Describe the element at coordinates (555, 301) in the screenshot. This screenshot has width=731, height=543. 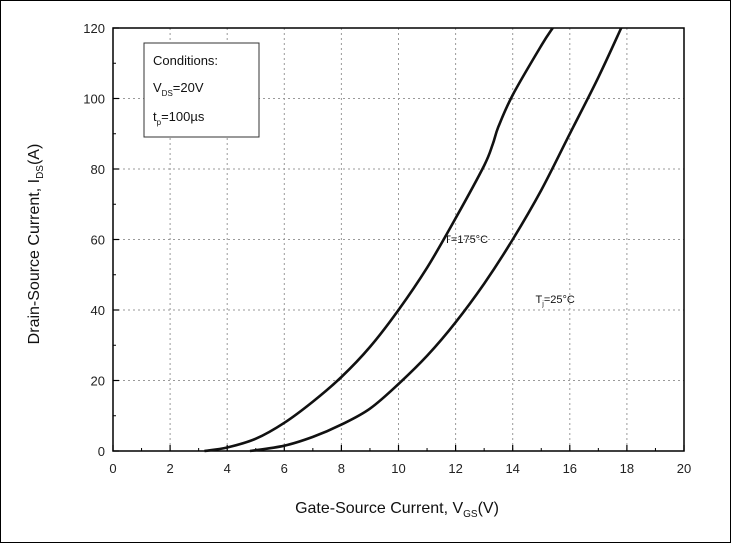
I see `series-label-25c: Tj=25°C` at that location.